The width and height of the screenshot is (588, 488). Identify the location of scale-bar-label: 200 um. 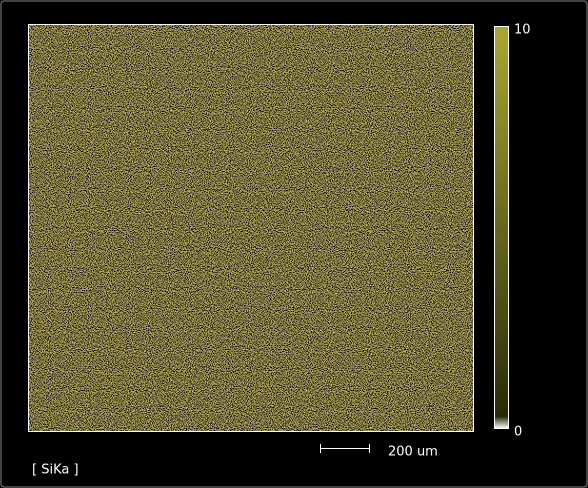
(413, 452).